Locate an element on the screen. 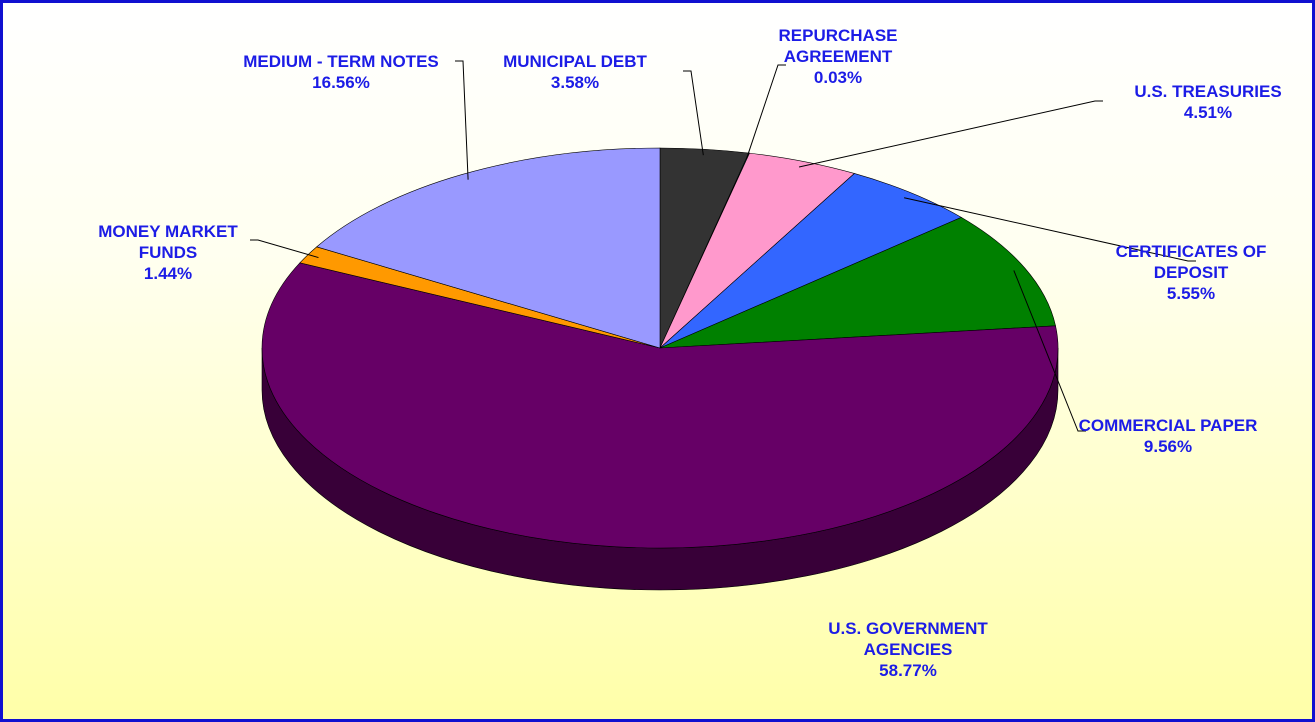 The height and width of the screenshot is (722, 1315). value-label: 9.56% is located at coordinates (1168, 446).